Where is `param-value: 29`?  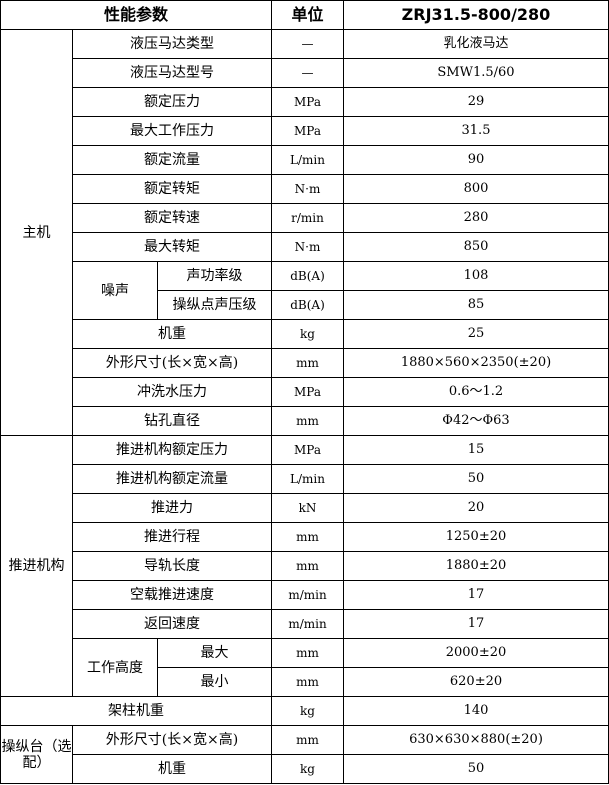 param-value: 29 is located at coordinates (476, 102).